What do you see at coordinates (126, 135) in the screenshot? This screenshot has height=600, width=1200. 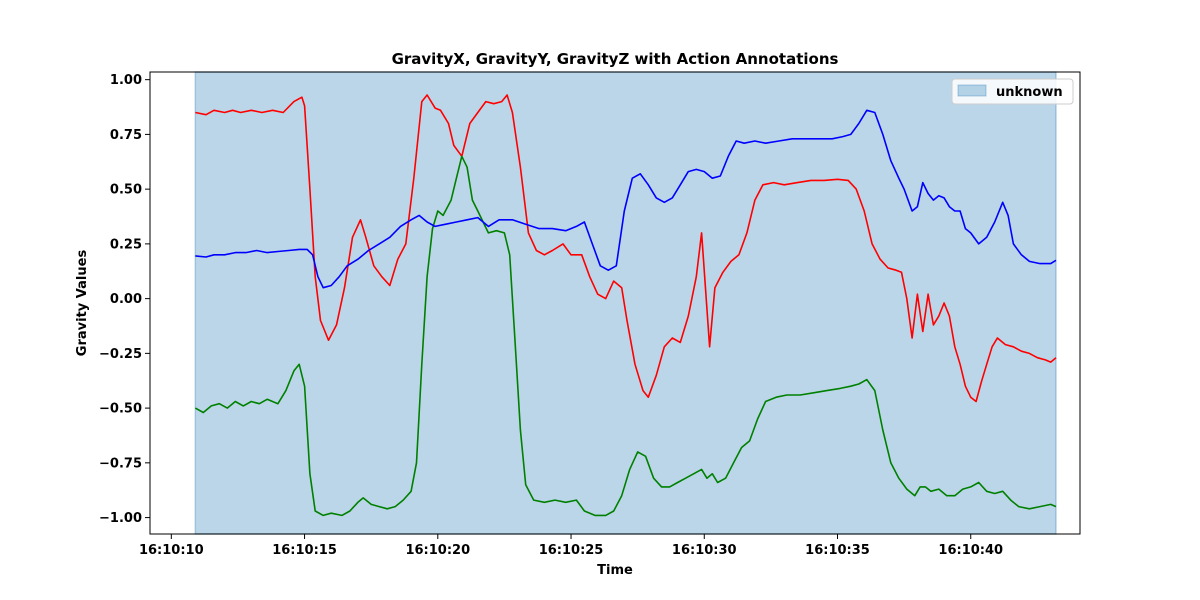 I see `y-tick-label: 0.75` at bounding box center [126, 135].